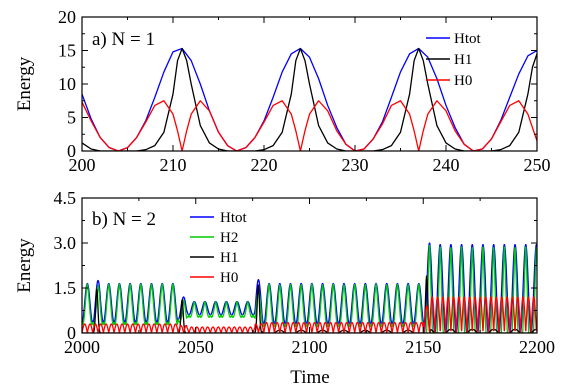 The width and height of the screenshot is (569, 387). Describe the element at coordinates (309, 377) in the screenshot. I see `x-axis-label: Time` at that location.